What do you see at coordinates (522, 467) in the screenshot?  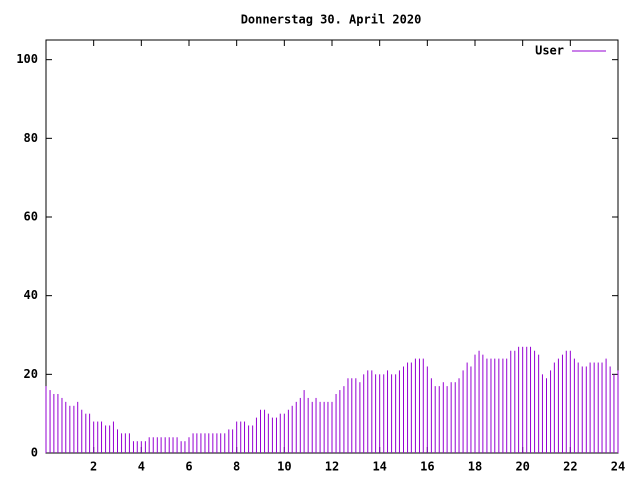 I see `x-tick-label: 20` at bounding box center [522, 467].